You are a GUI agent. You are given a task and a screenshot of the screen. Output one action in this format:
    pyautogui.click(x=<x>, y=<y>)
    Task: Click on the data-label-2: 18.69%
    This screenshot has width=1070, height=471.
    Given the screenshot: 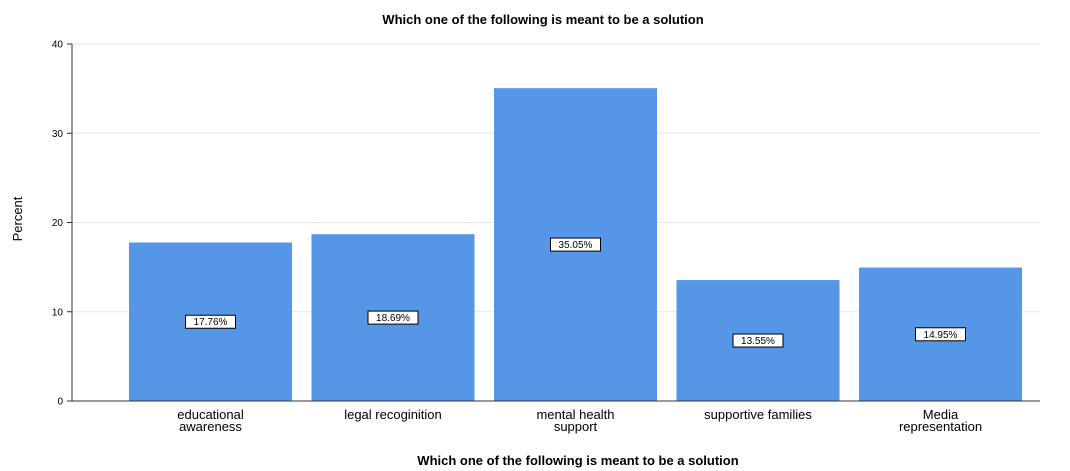 What is the action you would take?
    pyautogui.click(x=393, y=318)
    